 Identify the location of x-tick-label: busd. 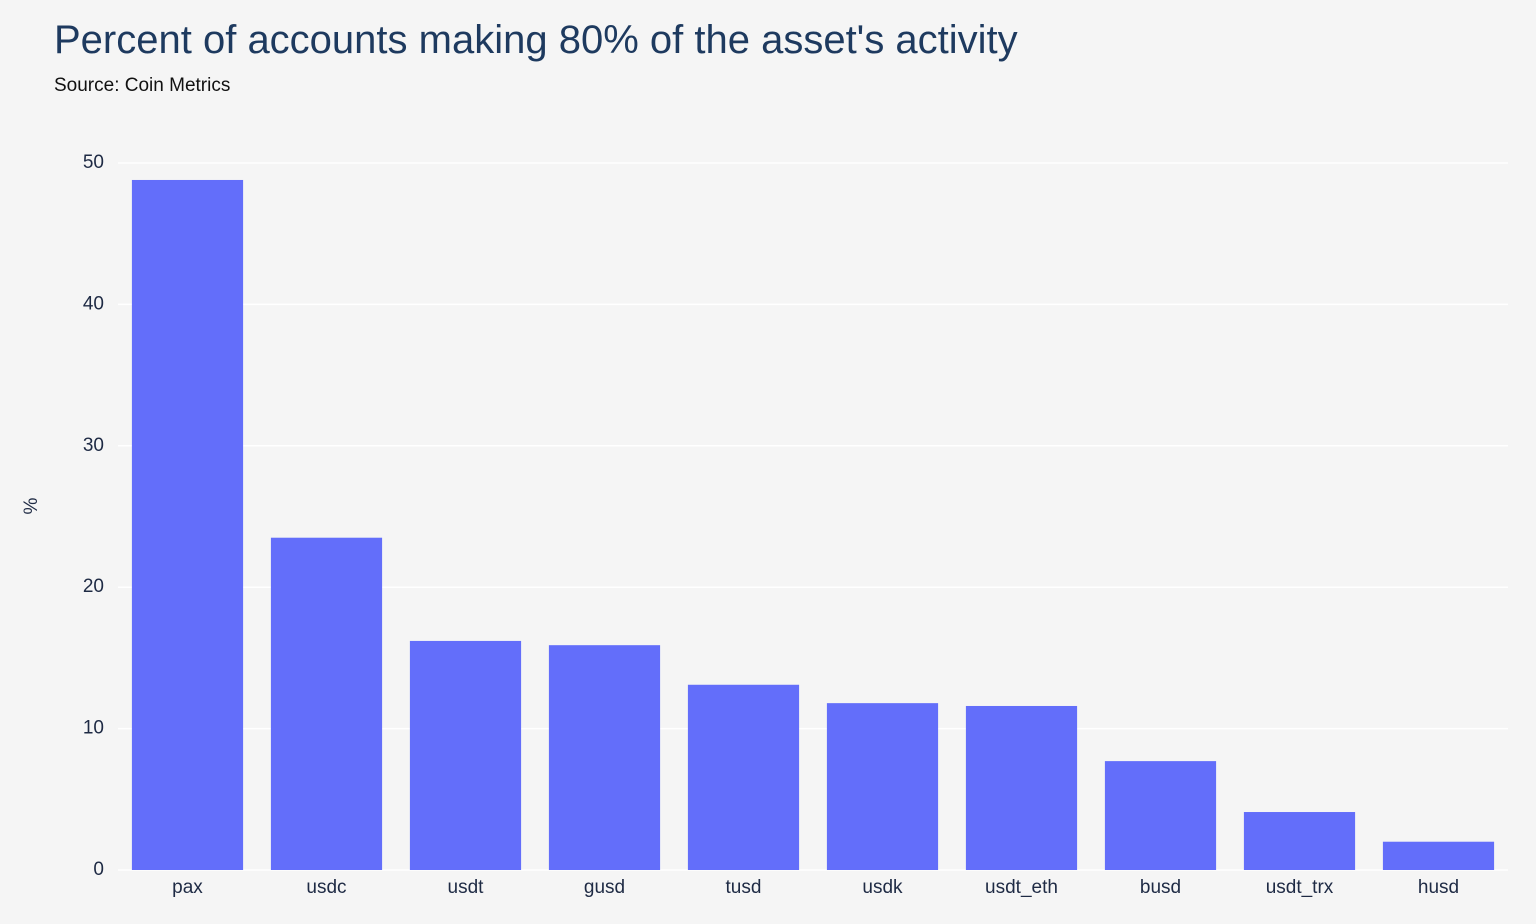
(1160, 887).